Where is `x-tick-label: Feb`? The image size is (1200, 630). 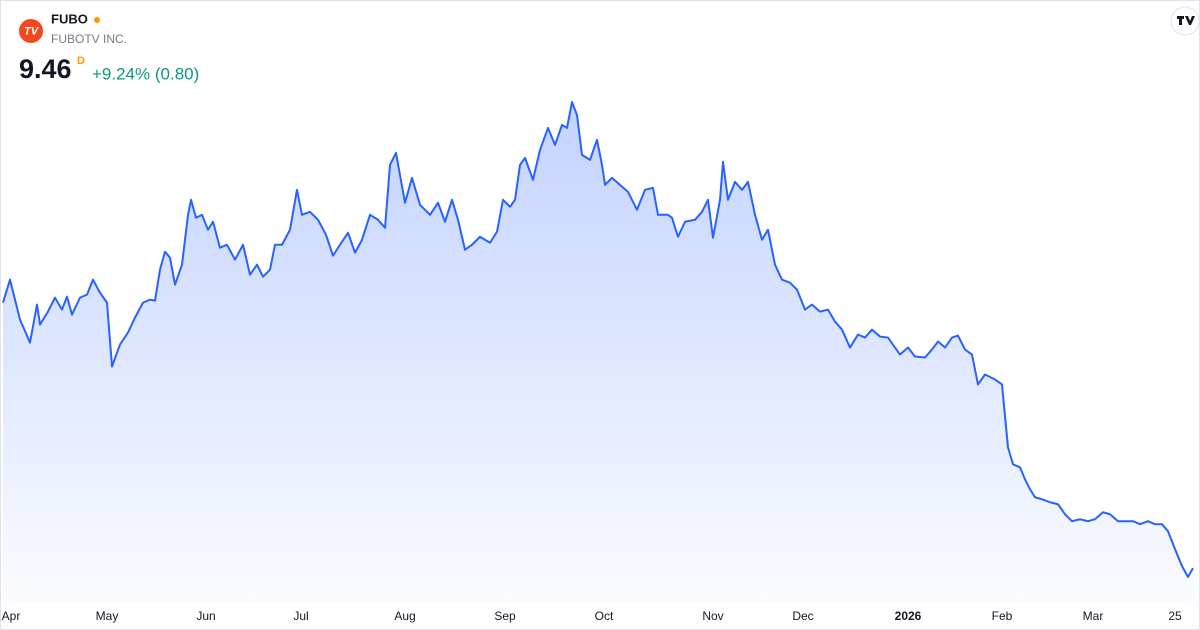 x-tick-label: Feb is located at coordinates (1002, 616).